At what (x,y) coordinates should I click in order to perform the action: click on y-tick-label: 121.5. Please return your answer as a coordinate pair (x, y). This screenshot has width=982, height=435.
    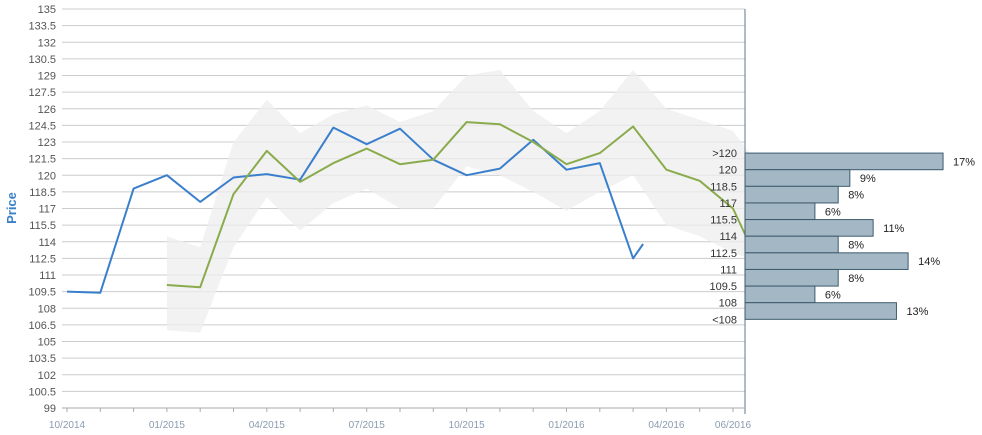
    Looking at the image, I should click on (42, 160).